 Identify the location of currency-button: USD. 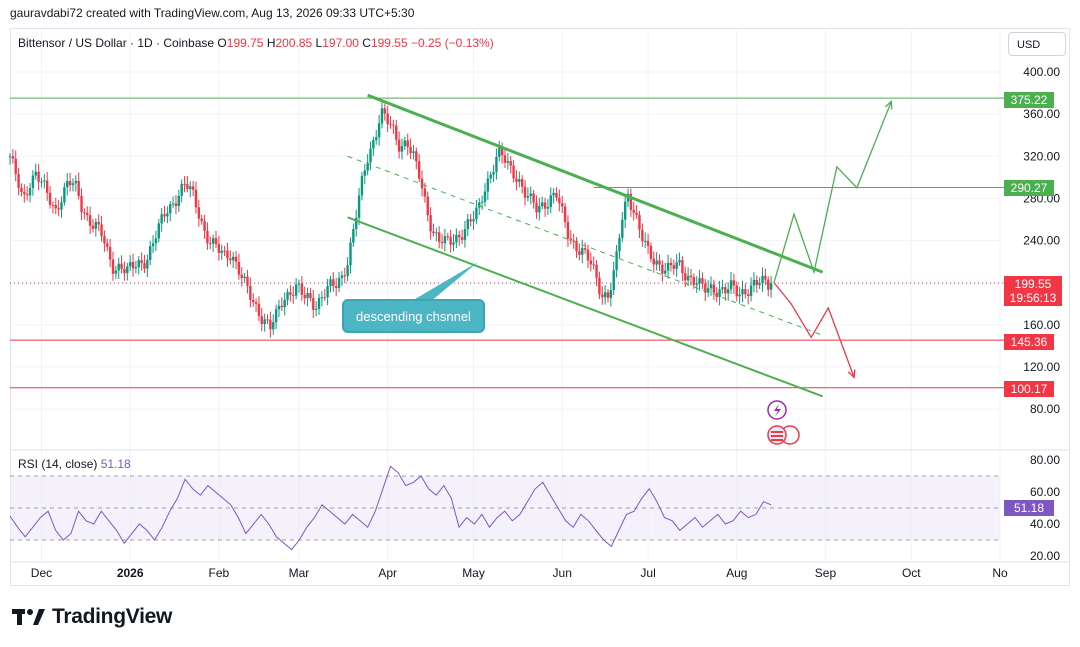
(1037, 44).